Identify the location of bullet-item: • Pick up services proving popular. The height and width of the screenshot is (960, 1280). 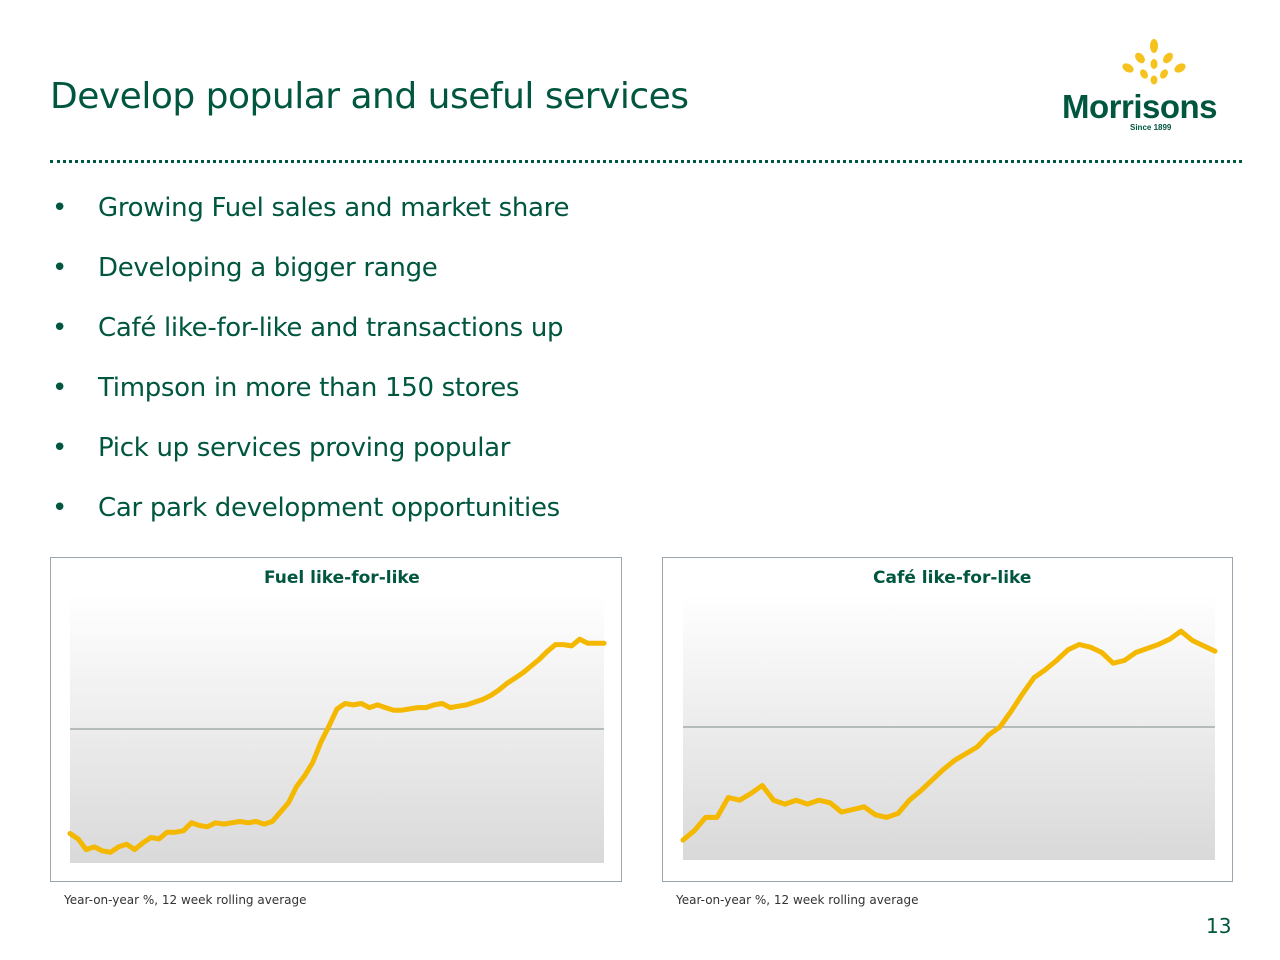
(309, 458).